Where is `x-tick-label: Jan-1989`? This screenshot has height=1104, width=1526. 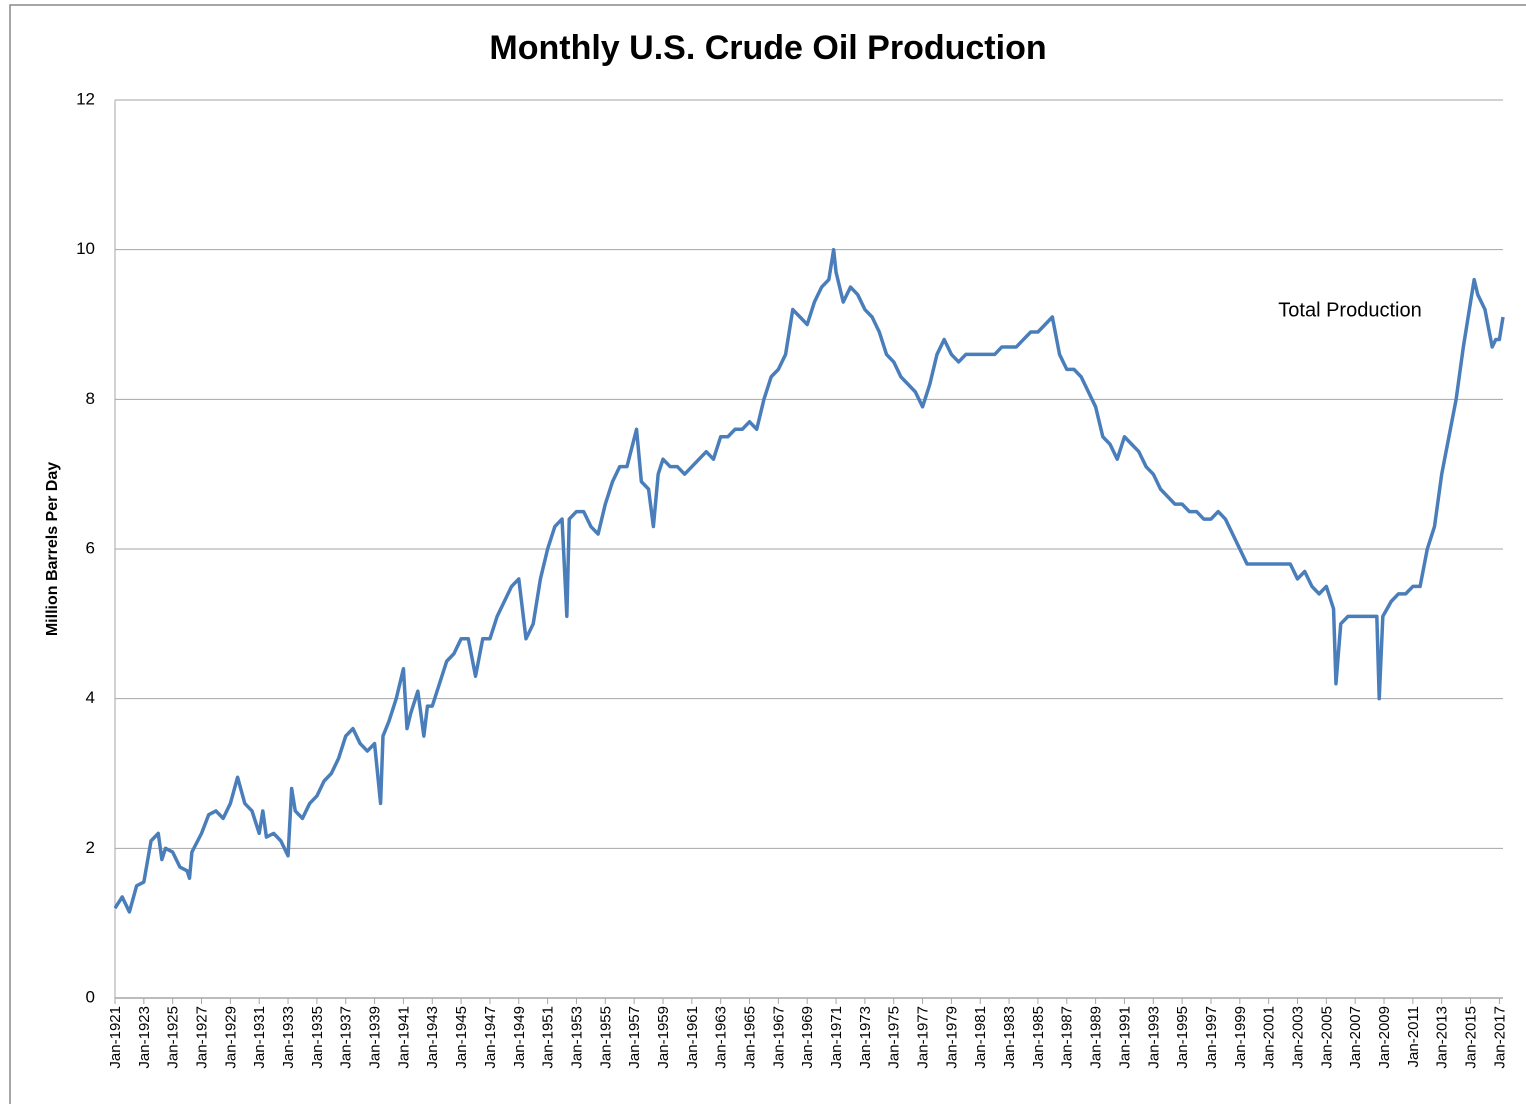
x-tick-label: Jan-1989 is located at coordinates (1096, 1037).